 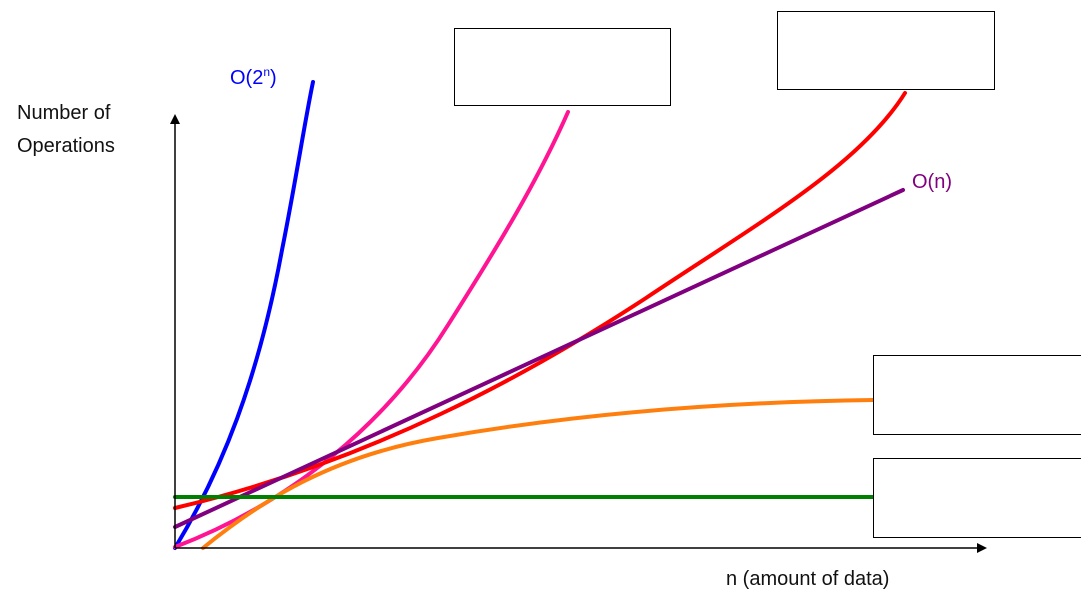 I want to click on answer-box-right-upper, so click(x=977, y=395).